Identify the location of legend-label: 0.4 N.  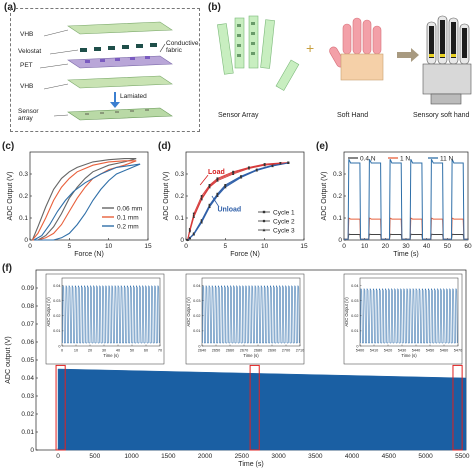
(368, 158).